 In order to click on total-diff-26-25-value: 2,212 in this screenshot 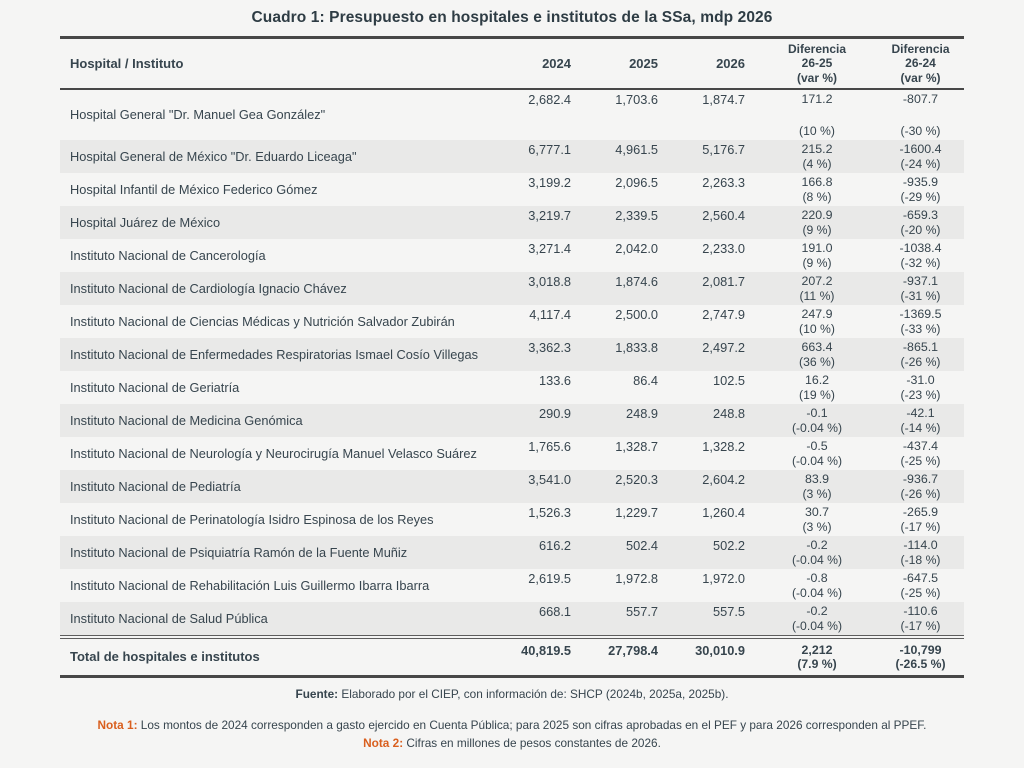, I will do `click(817, 650)`.